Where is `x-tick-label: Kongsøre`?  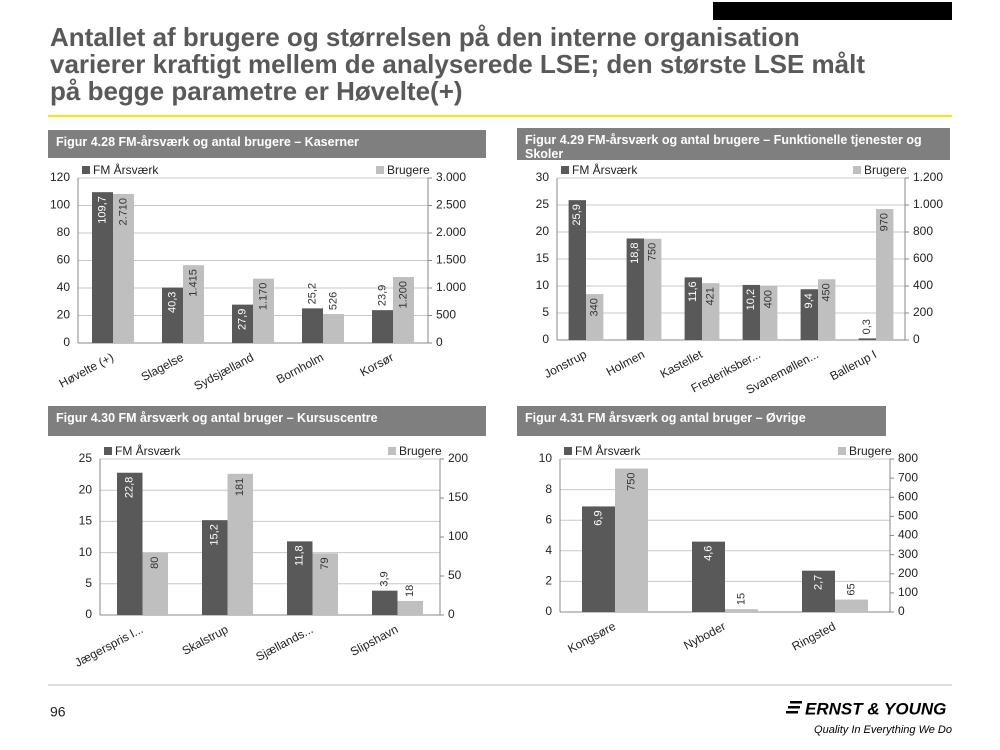 x-tick-label: Kongsøre is located at coordinates (591, 637).